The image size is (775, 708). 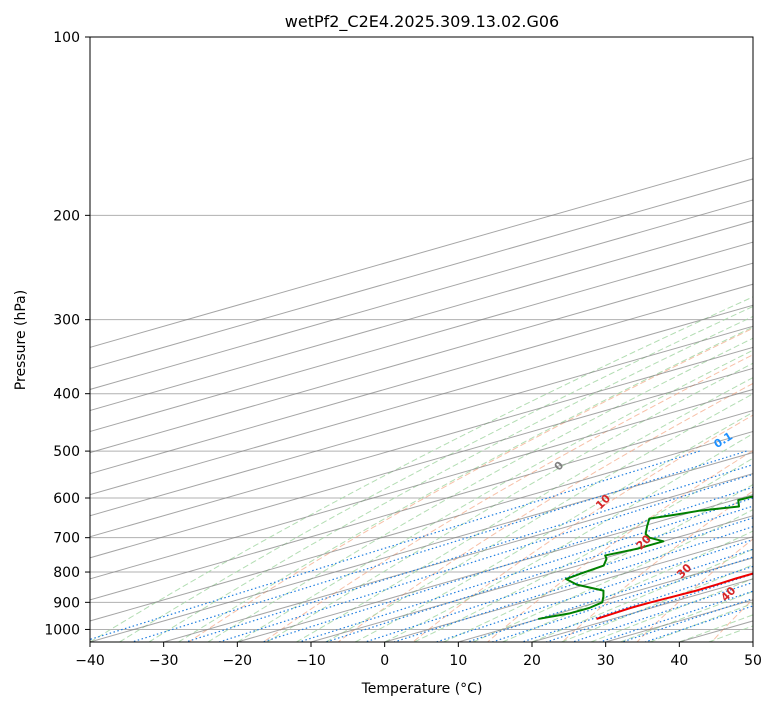 I want to click on y-tick-label: 800, so click(x=66, y=573).